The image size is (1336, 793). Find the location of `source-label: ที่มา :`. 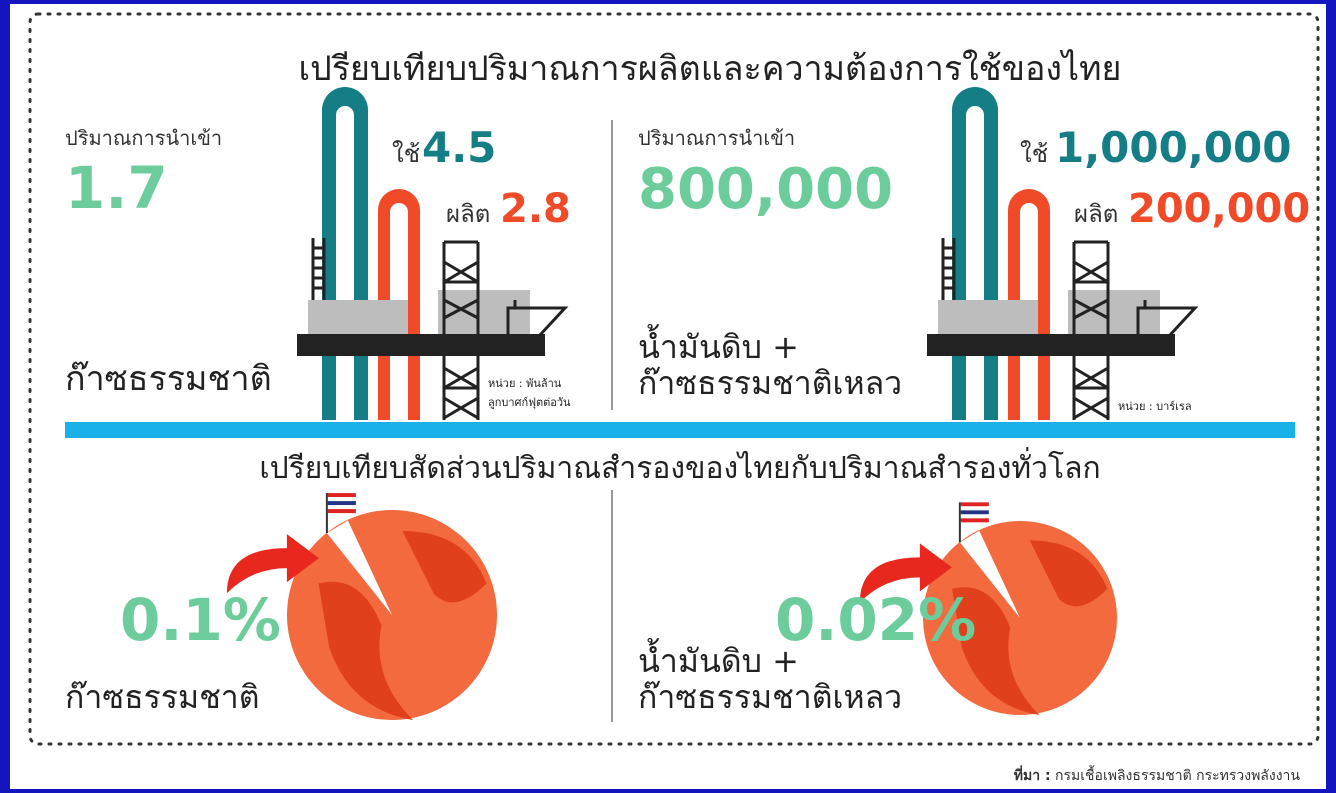

source-label: ที่มา : is located at coordinates (1032, 774).